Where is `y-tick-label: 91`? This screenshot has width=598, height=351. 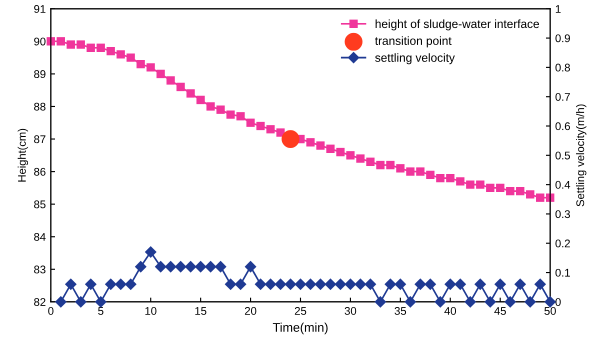
y-tick-label: 91 is located at coordinates (40, 9).